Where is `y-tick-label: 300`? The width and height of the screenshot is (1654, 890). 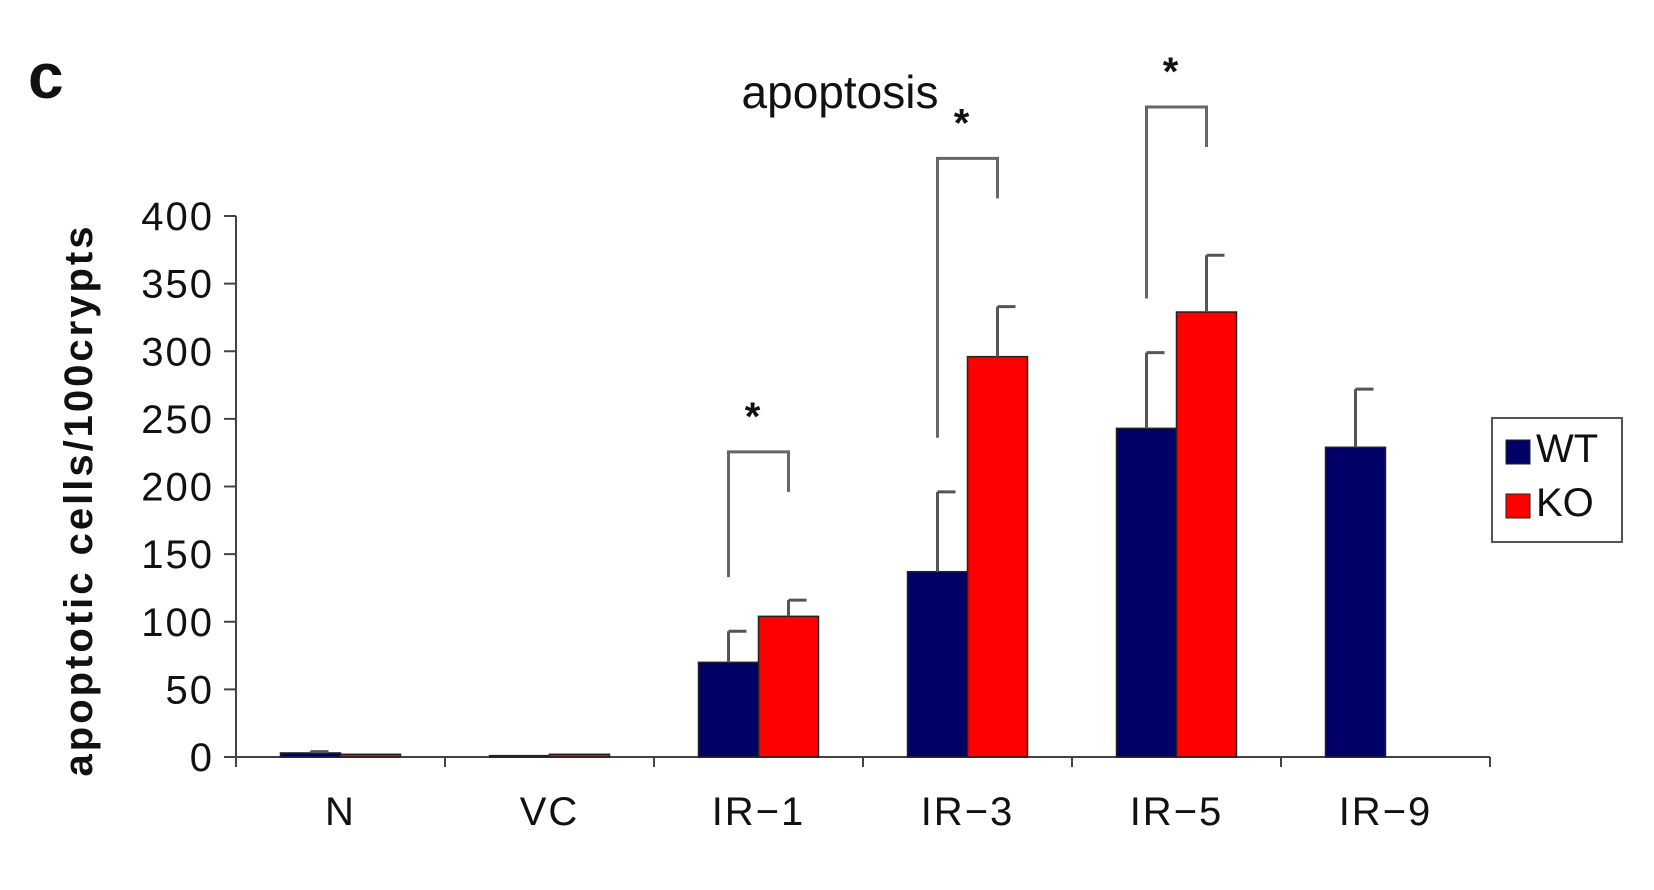
y-tick-label: 300 is located at coordinates (177, 352).